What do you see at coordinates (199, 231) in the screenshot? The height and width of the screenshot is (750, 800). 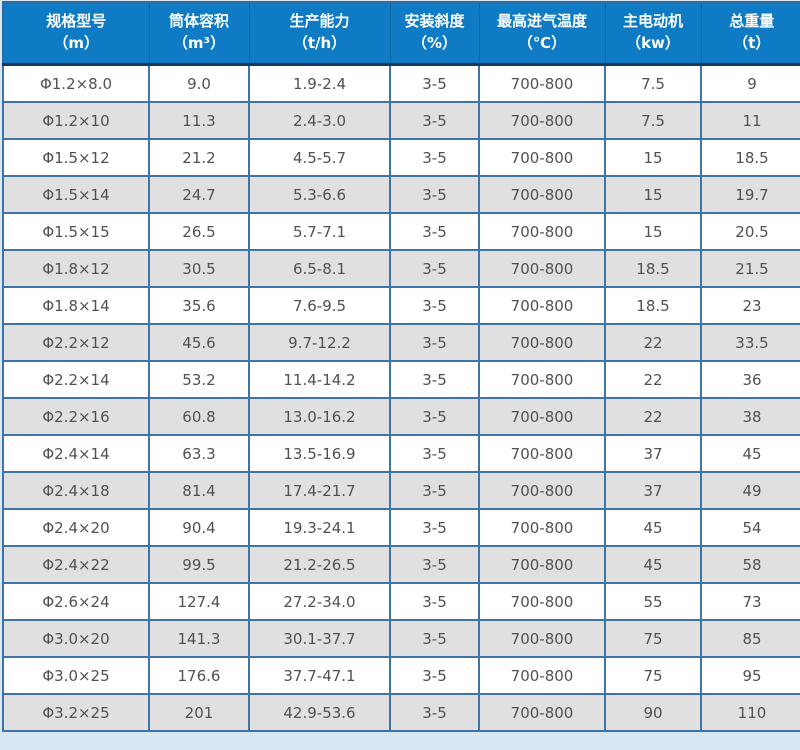 I see `table-cell: 26.5` at bounding box center [199, 231].